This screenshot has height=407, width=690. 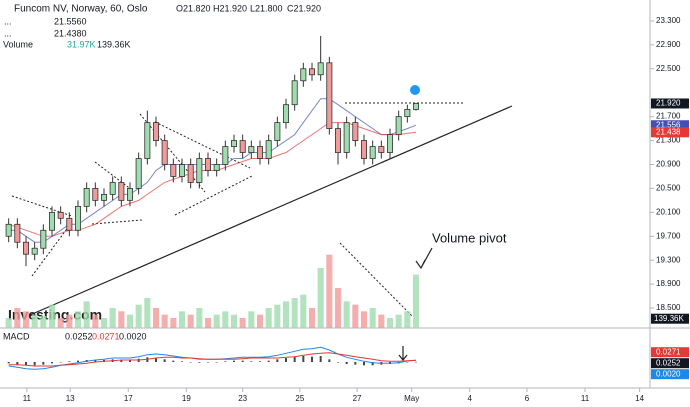 What do you see at coordinates (106, 336) in the screenshot?
I see `macd-legend: 0.0271` at bounding box center [106, 336].